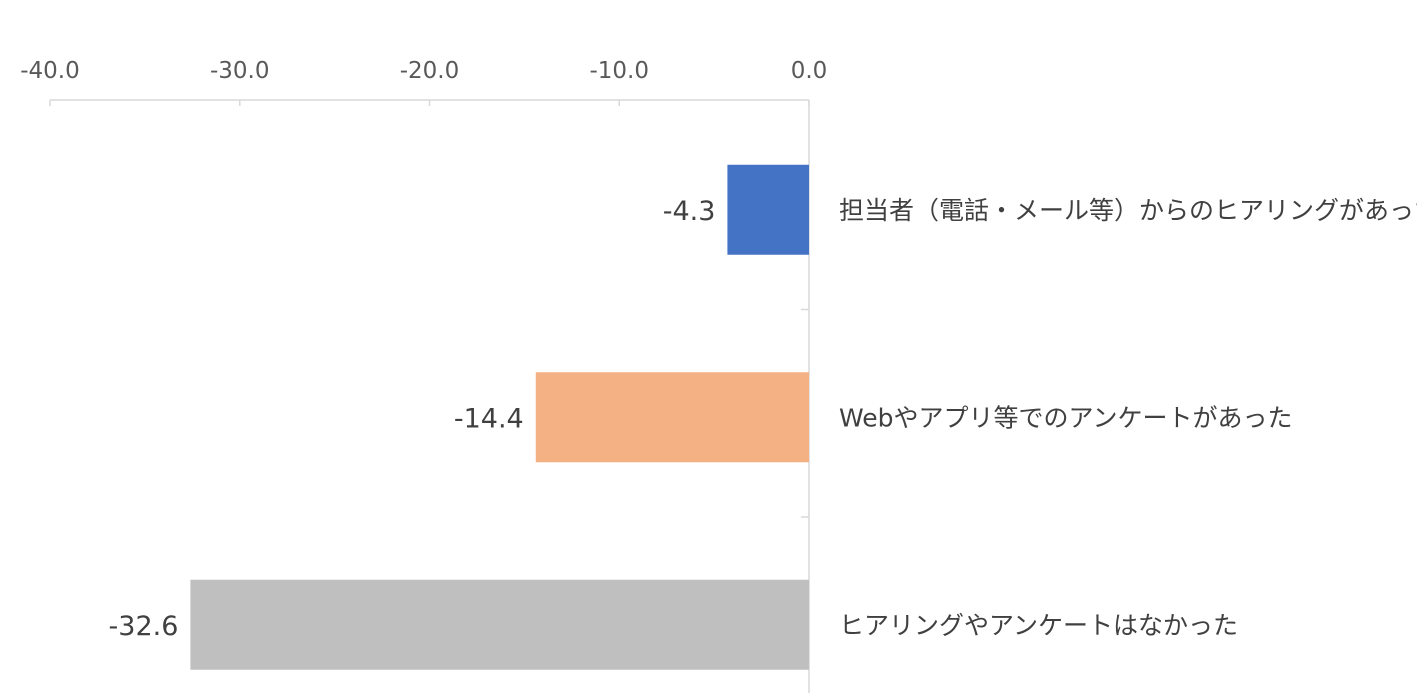 This screenshot has width=1417, height=693. I want to click on data-label: -32.6, so click(144, 626).